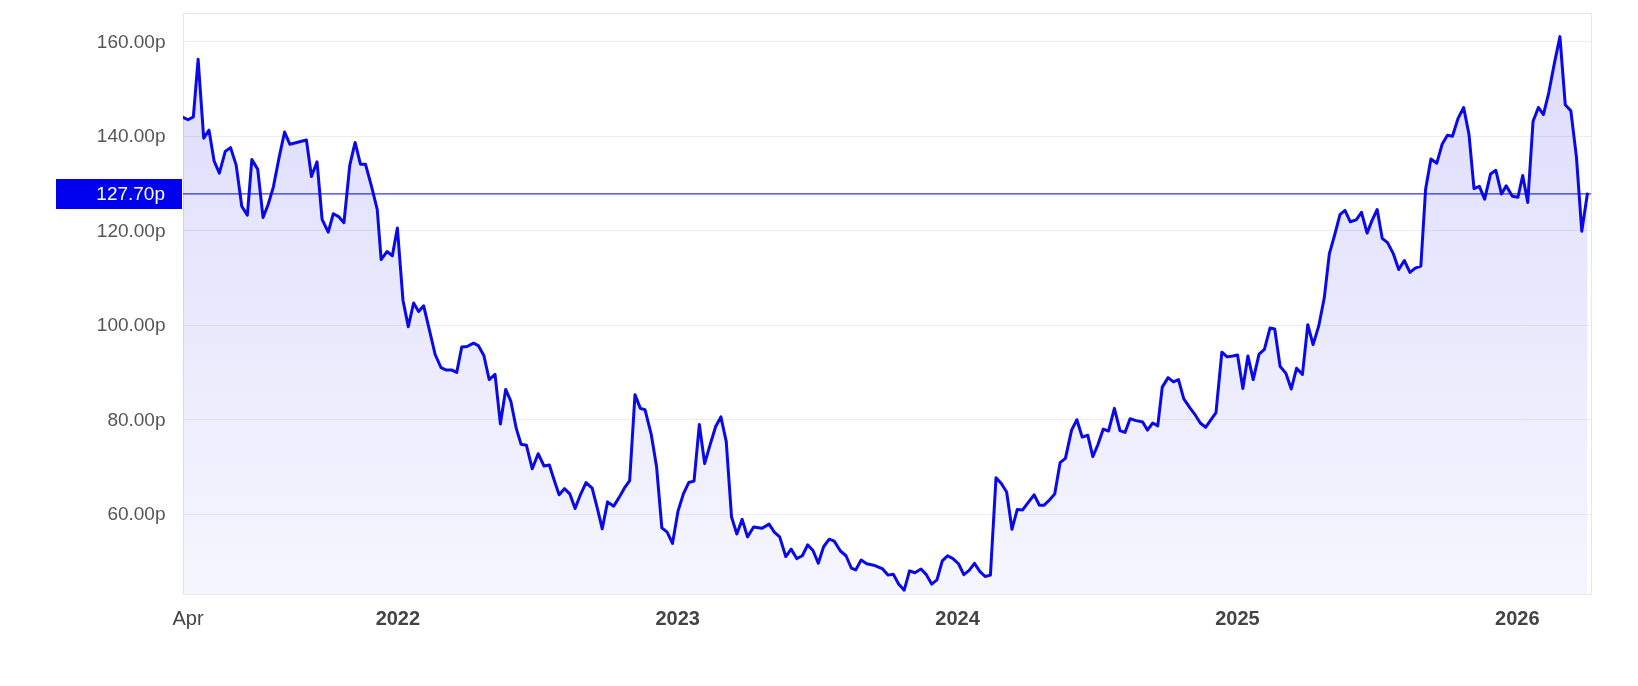 Image resolution: width=1638 pixels, height=686 pixels. I want to click on y-tick-label: 60.00p, so click(136, 514).